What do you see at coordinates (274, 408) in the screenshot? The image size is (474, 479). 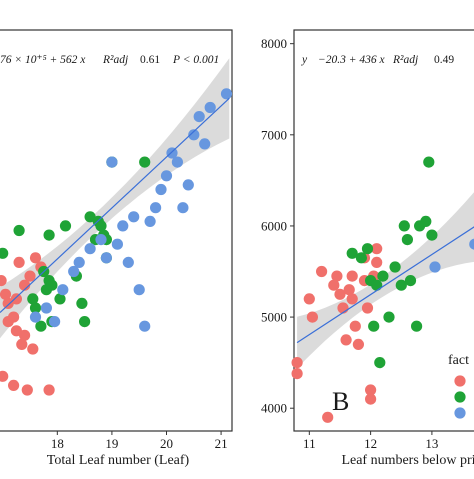 I see `y-tick-label: 4000` at bounding box center [274, 408].